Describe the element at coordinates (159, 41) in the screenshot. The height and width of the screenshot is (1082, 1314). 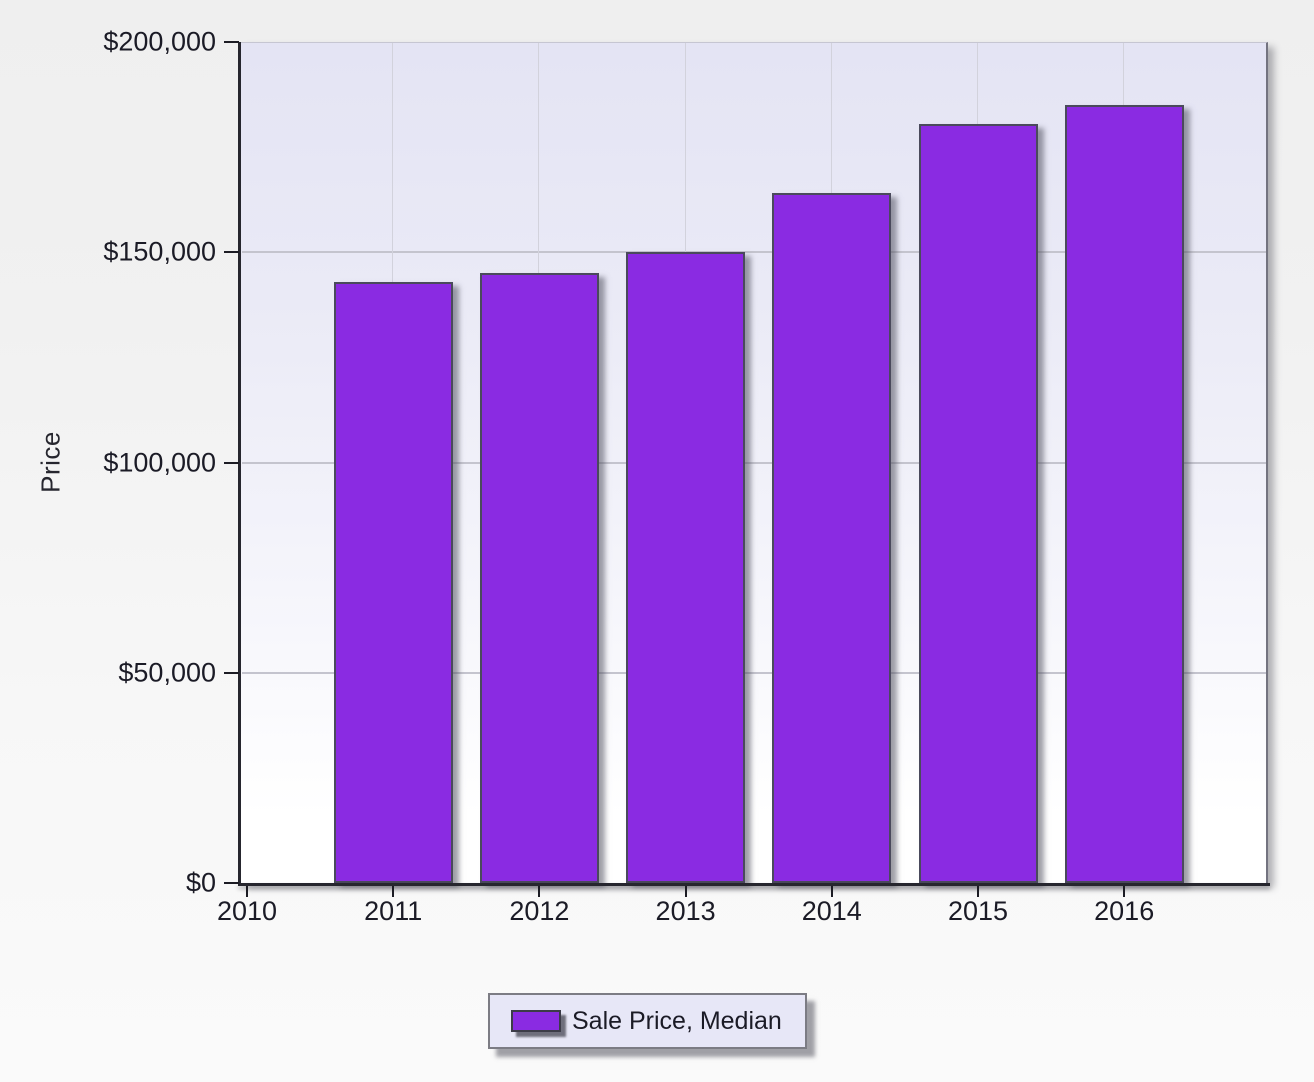
I see `y-tick-label: $200,000` at that location.